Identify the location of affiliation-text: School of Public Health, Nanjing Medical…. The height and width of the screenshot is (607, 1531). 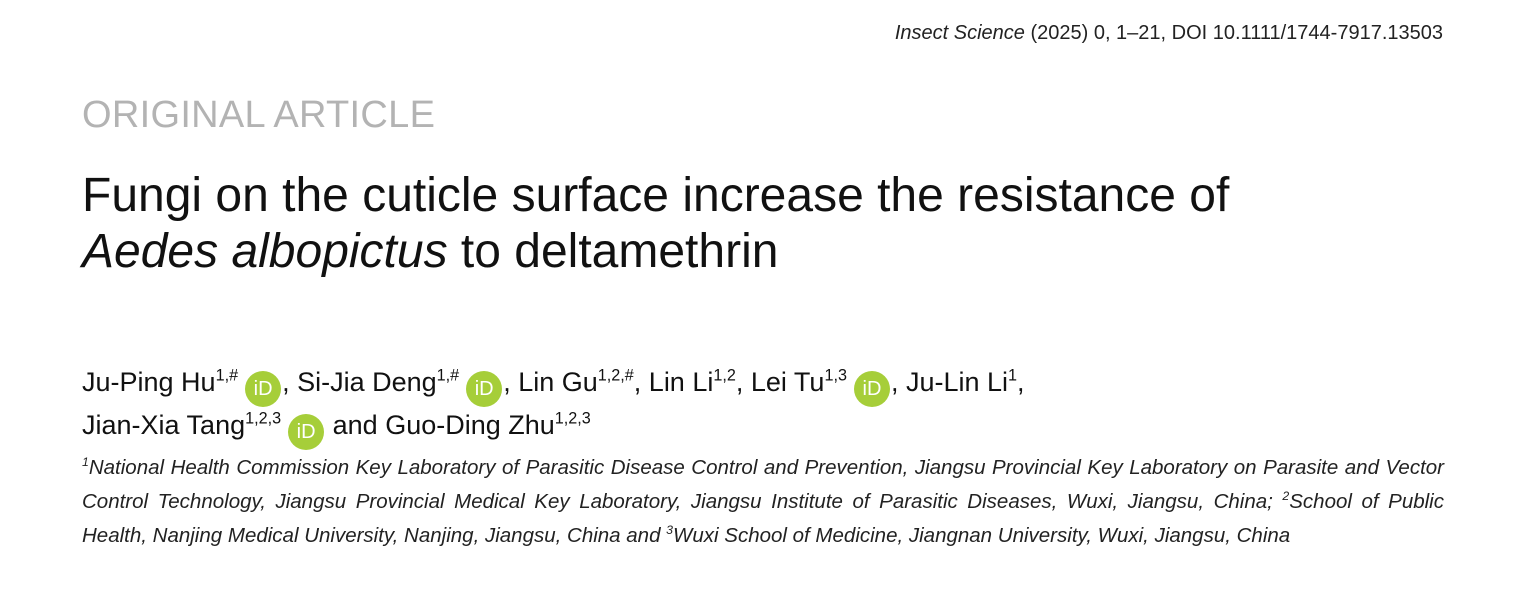
(763, 518).